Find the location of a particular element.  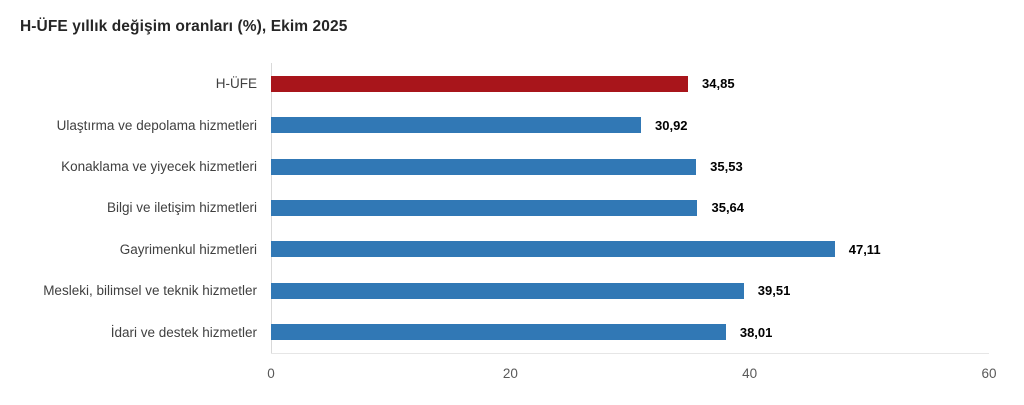

bar-track: 30,92 is located at coordinates (630, 124).